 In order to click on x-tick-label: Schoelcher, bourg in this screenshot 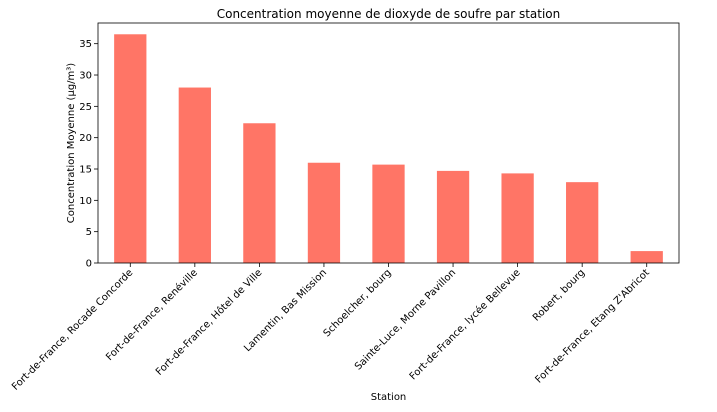, I will do `click(358, 303)`.